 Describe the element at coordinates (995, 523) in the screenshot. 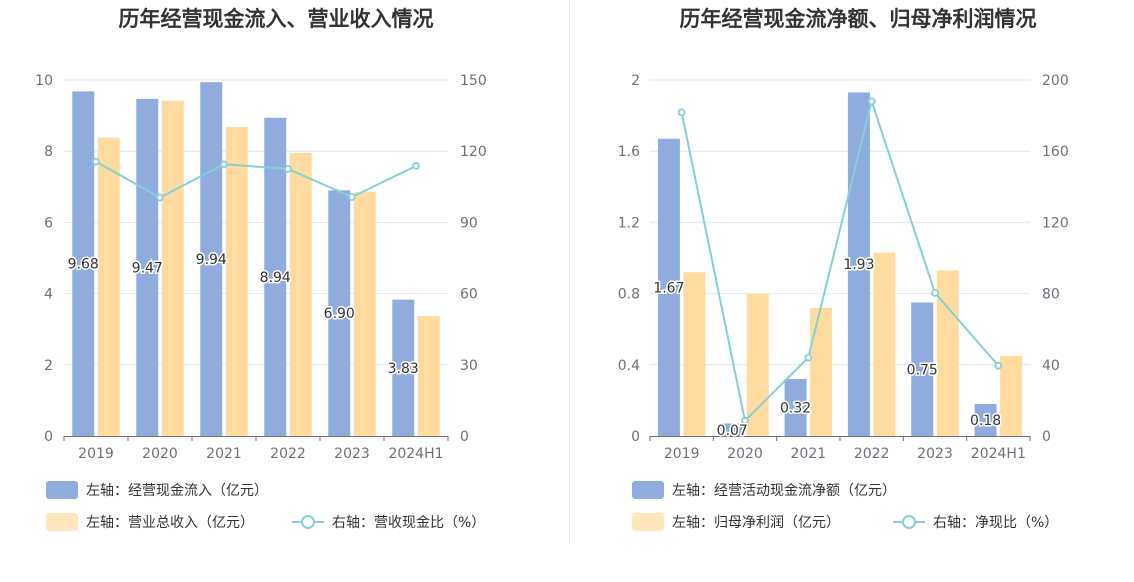

I see `legend-label-series-3: 右轴：净现比（%）` at that location.